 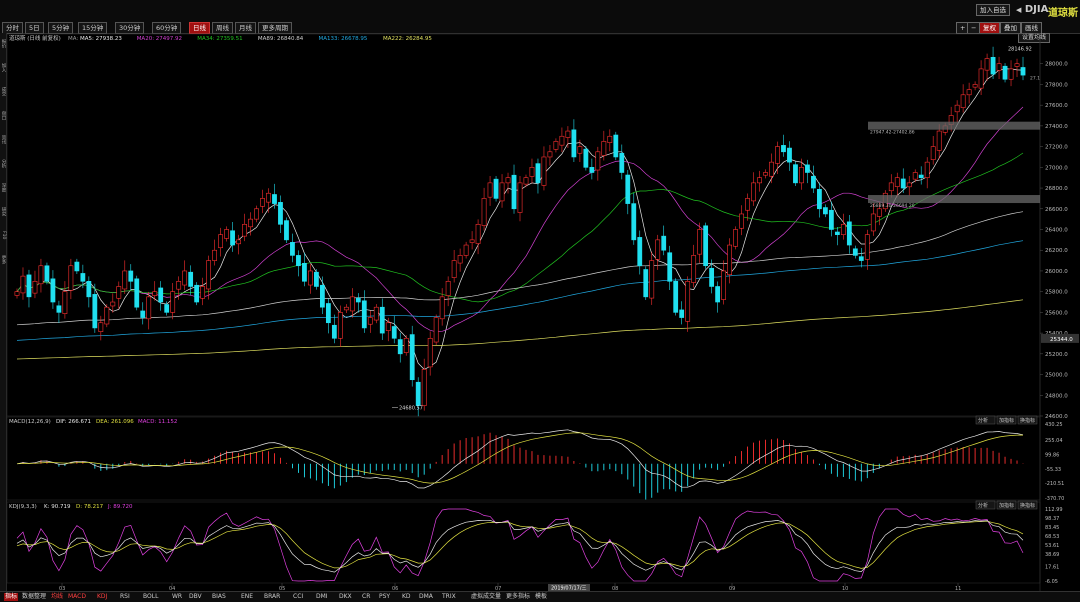 I want to click on time-label-7: 10, so click(x=845, y=588).